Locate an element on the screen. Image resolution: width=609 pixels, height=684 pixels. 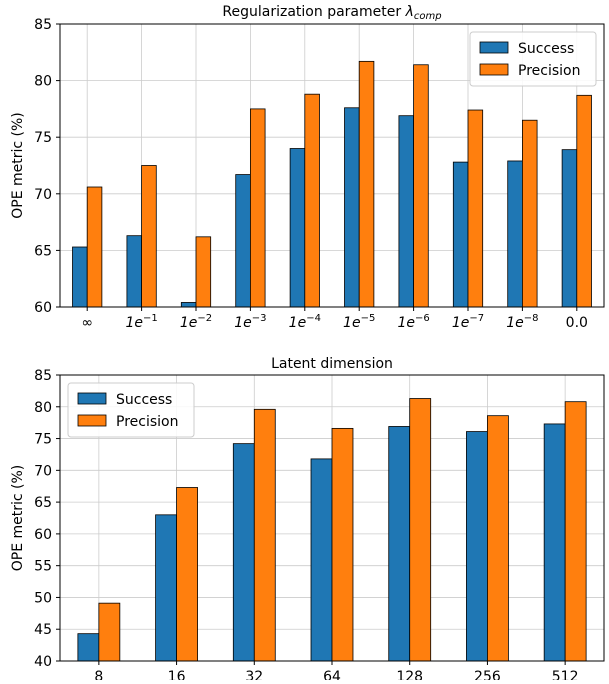
chart1-legend-swatch-success is located at coordinates (494, 47).